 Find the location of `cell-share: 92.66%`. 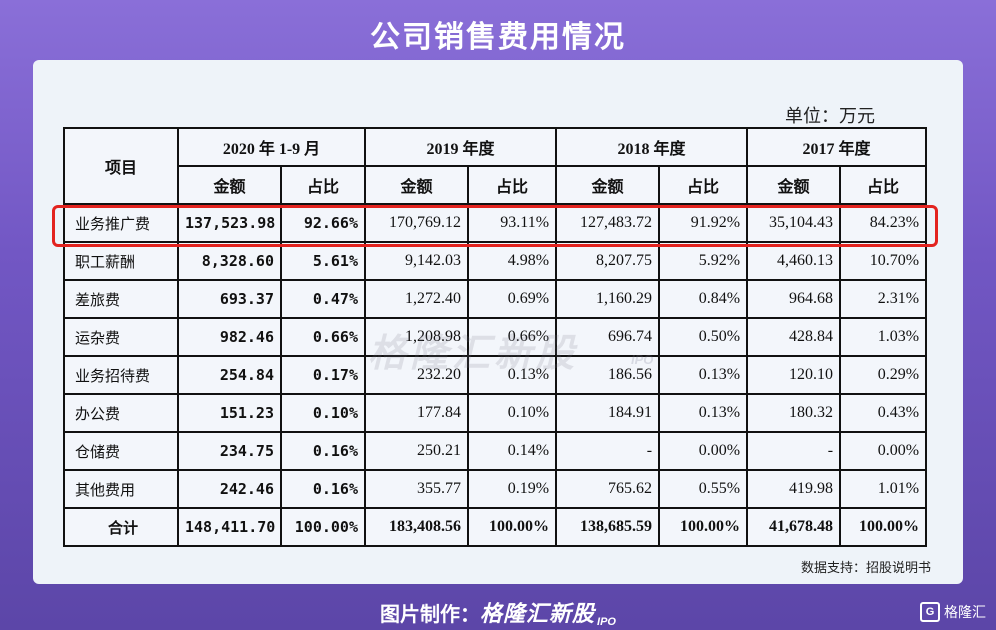

cell-share: 92.66% is located at coordinates (323, 223).